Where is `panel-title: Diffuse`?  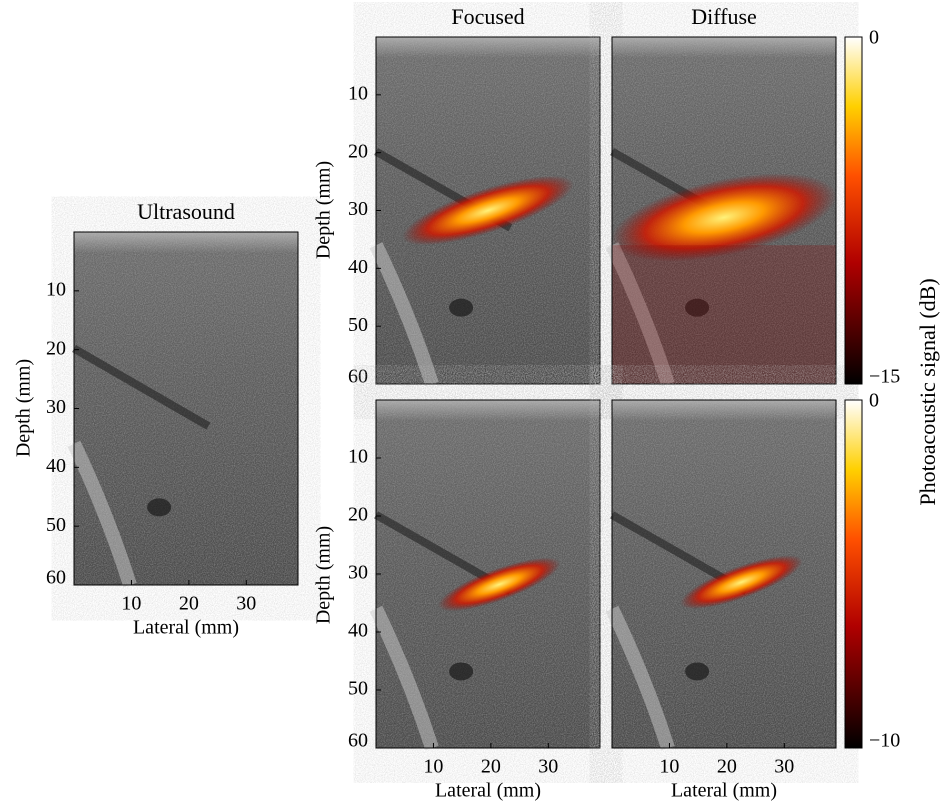 panel-title: Diffuse is located at coordinates (724, 16).